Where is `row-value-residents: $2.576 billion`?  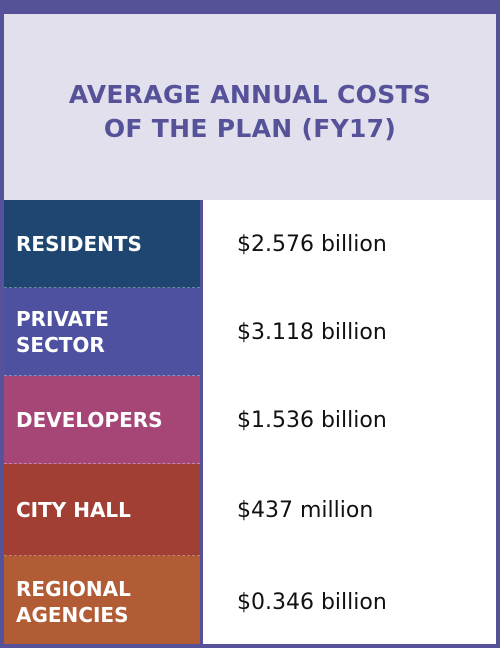 row-value-residents: $2.576 billion is located at coordinates (348, 244).